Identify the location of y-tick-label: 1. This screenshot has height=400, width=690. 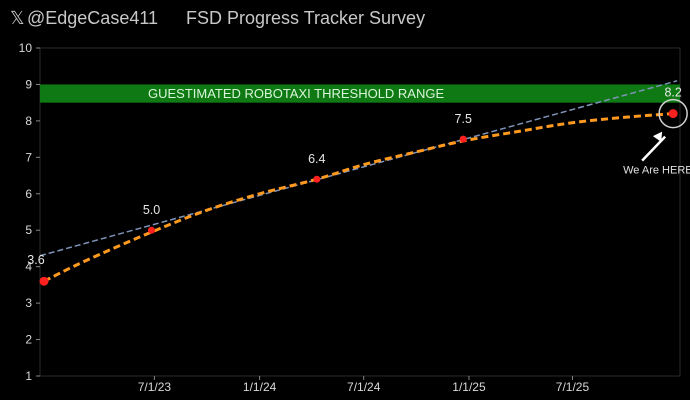
(28, 376).